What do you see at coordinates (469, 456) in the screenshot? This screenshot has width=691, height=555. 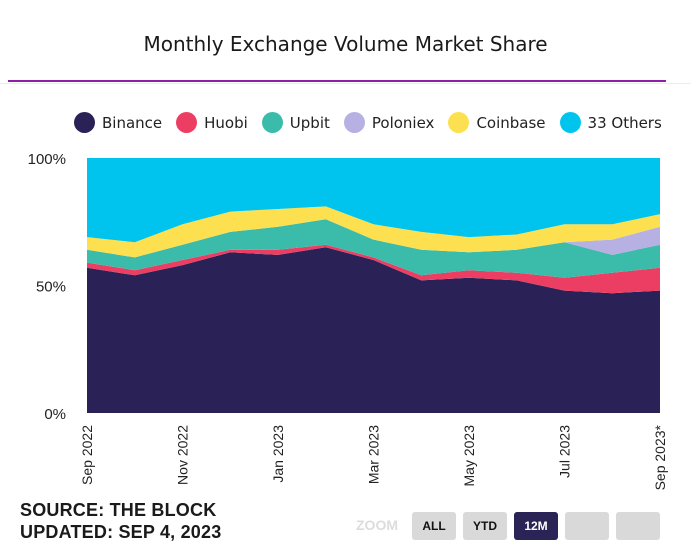 I see `x-tick-label: May 2023` at bounding box center [469, 456].